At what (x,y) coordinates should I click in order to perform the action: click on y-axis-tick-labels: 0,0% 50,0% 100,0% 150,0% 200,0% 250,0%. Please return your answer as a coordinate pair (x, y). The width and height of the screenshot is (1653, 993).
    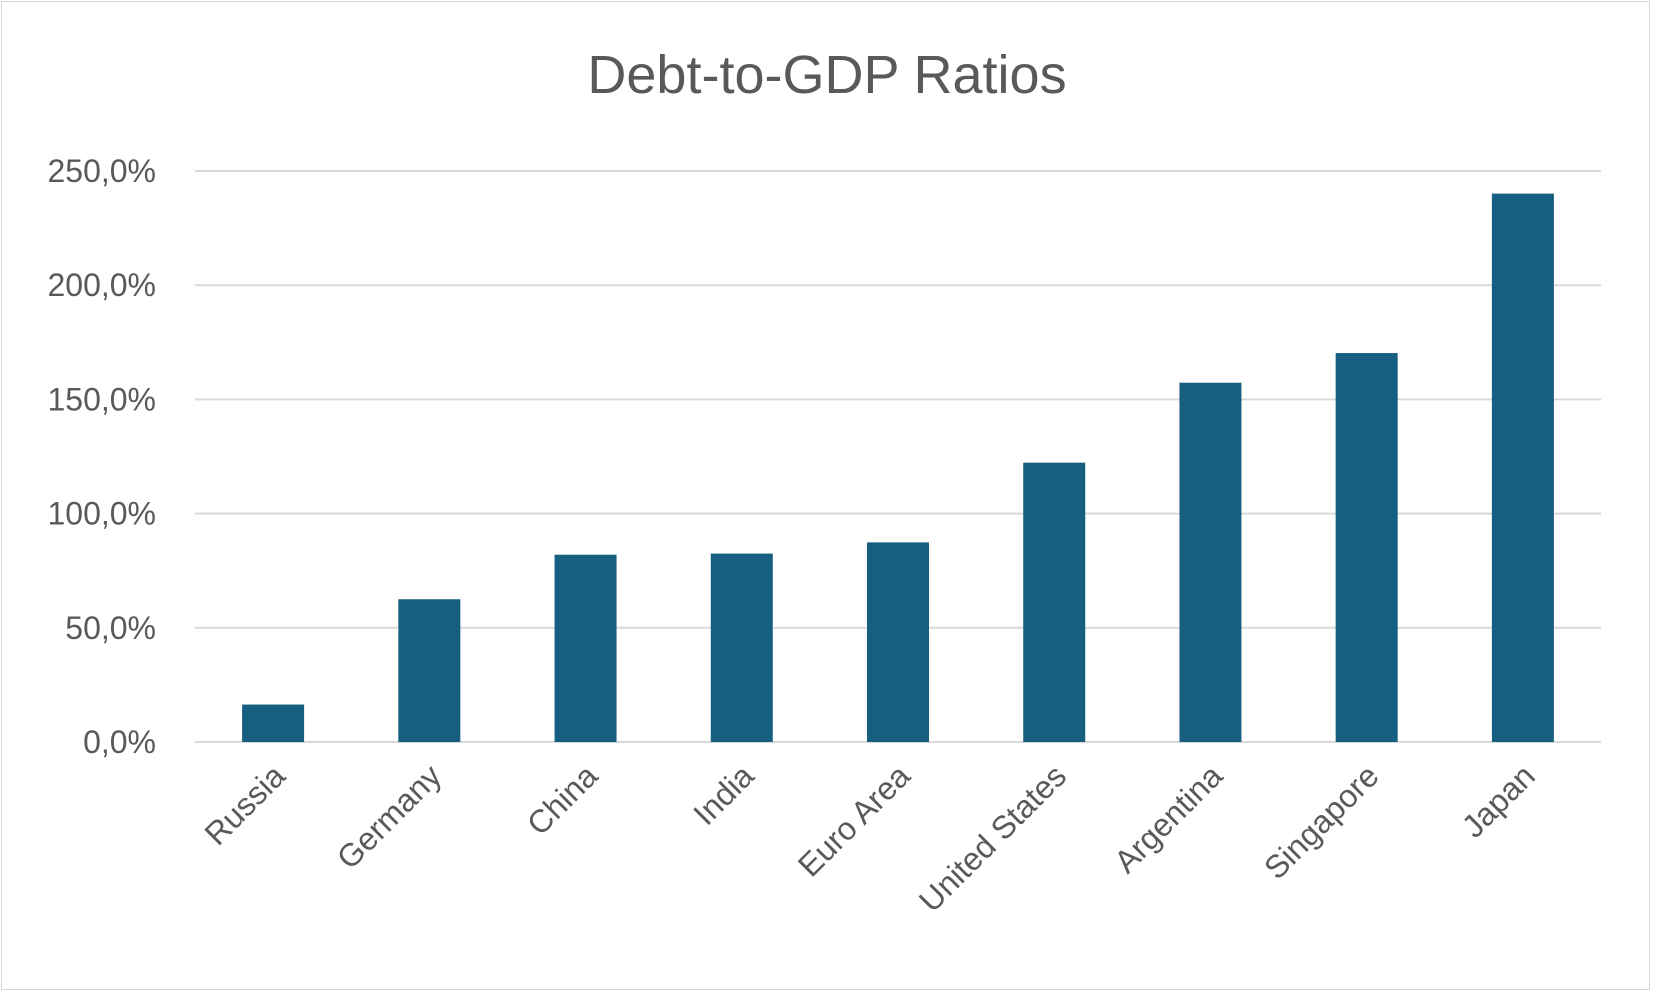
    Looking at the image, I should click on (101, 456).